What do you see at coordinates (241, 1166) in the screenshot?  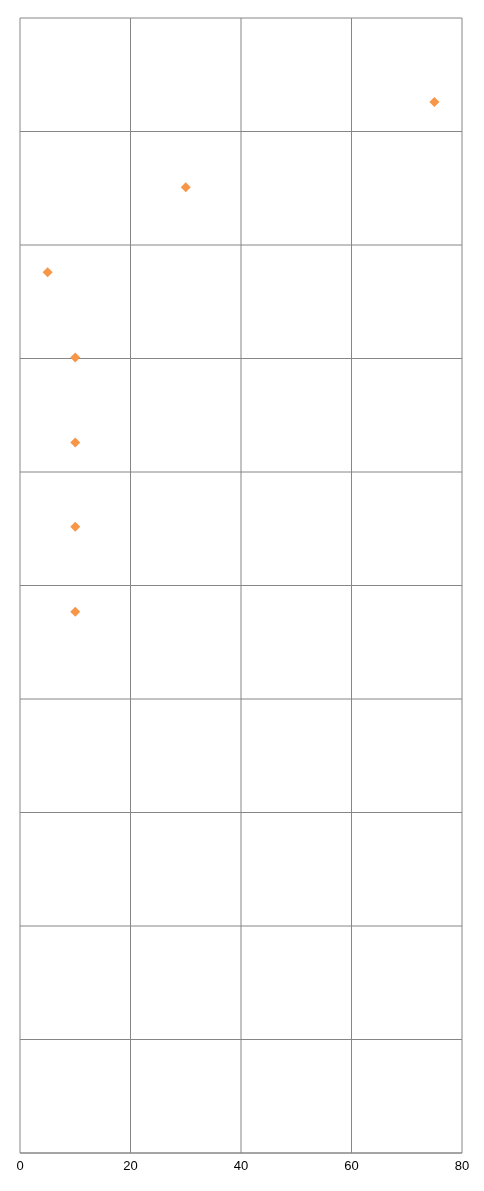 I see `x-tick-label: 40` at bounding box center [241, 1166].